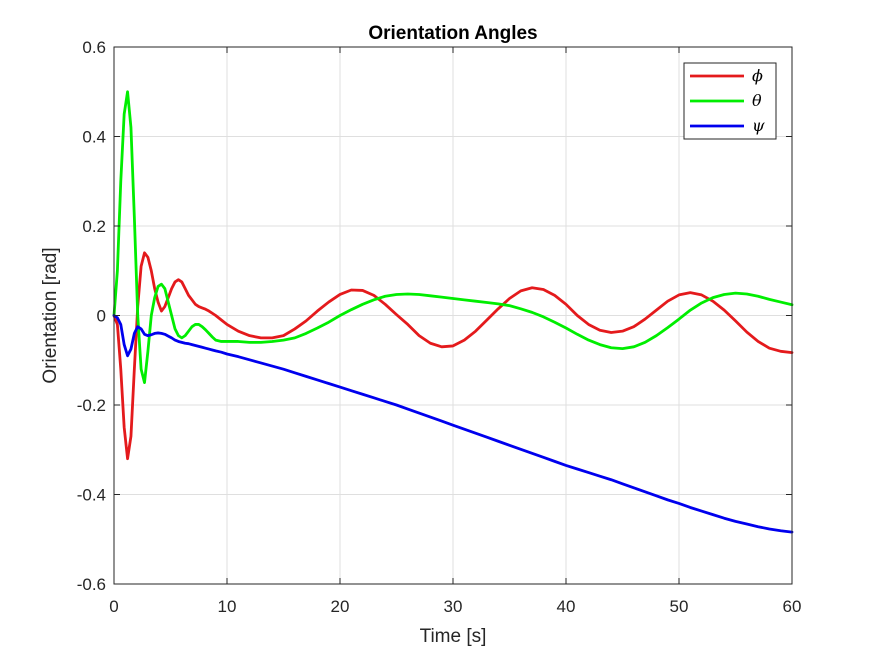 The width and height of the screenshot is (875, 656). What do you see at coordinates (91, 495) in the screenshot?
I see `y-tick-label: -0.4` at bounding box center [91, 495].